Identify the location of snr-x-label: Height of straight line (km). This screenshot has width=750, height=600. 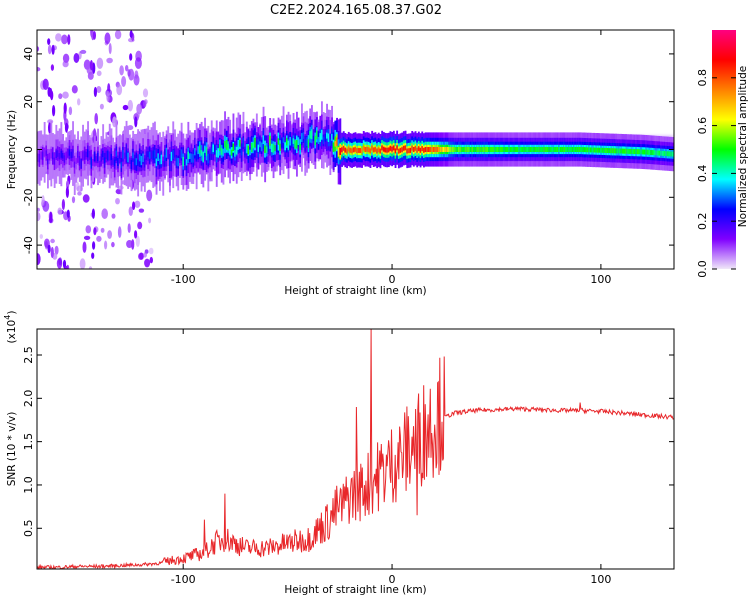
(355, 590).